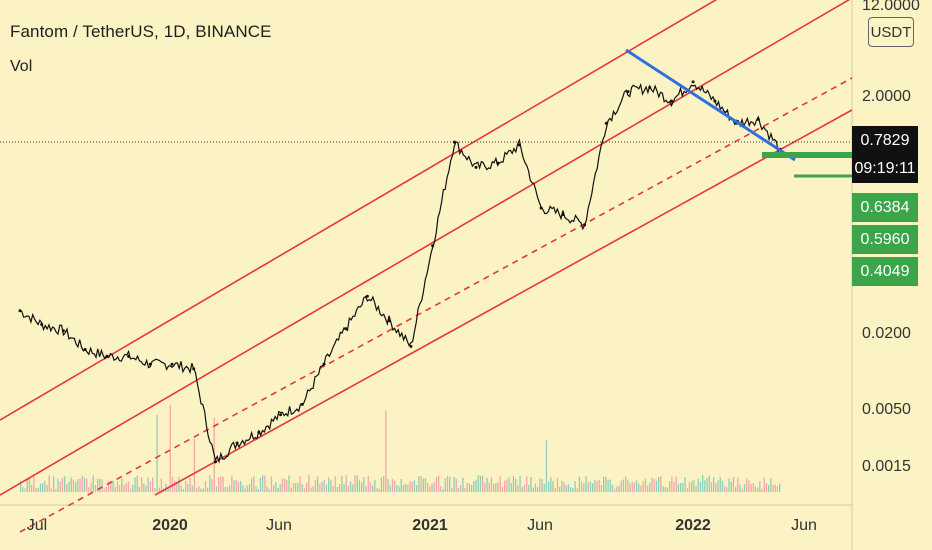 The width and height of the screenshot is (932, 550). Describe the element at coordinates (279, 525) in the screenshot. I see `x-tick-label: Jun` at that location.